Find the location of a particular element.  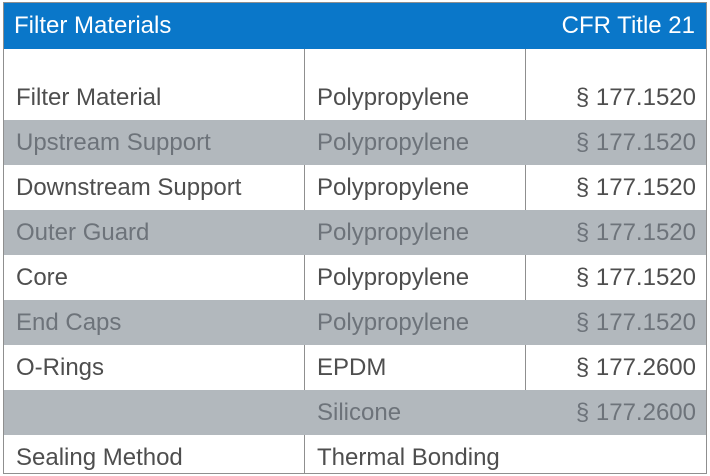

table-row: Sealing Method Thermal Bonding is located at coordinates (355, 454).